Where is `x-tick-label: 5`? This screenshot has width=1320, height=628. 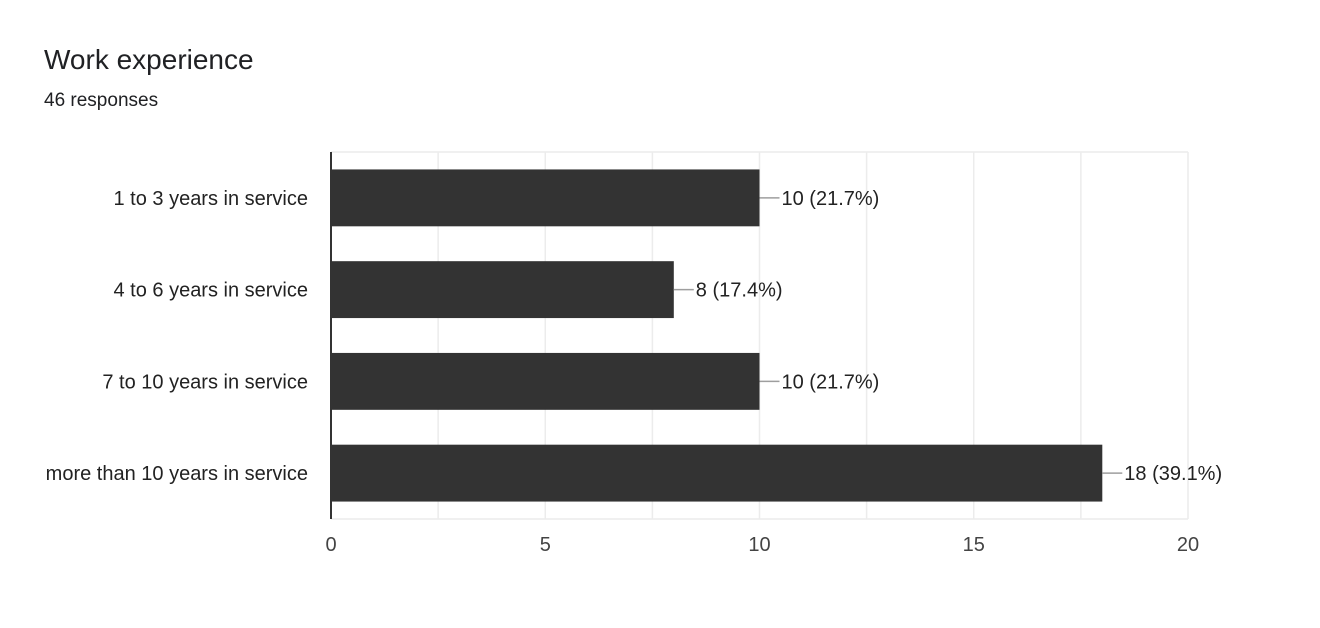 x-tick-label: 5 is located at coordinates (545, 545).